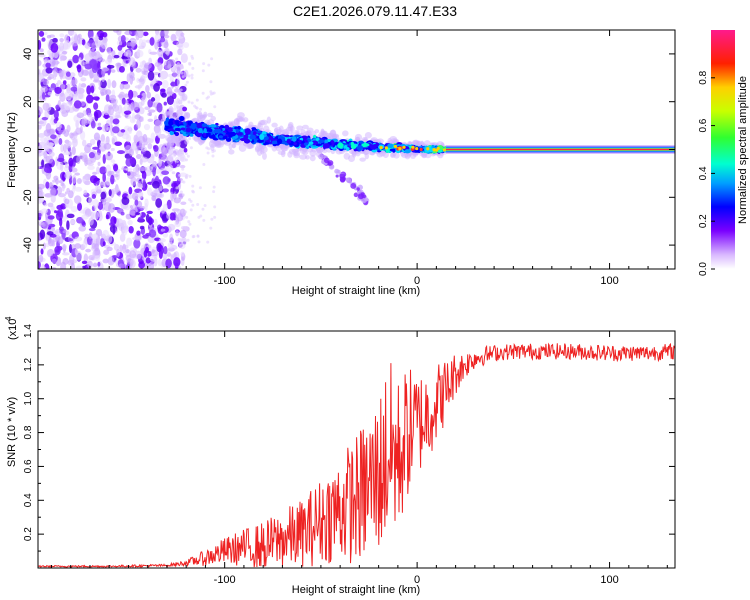  I want to click on snr-y-tick-label: 1.4, so click(28, 331).